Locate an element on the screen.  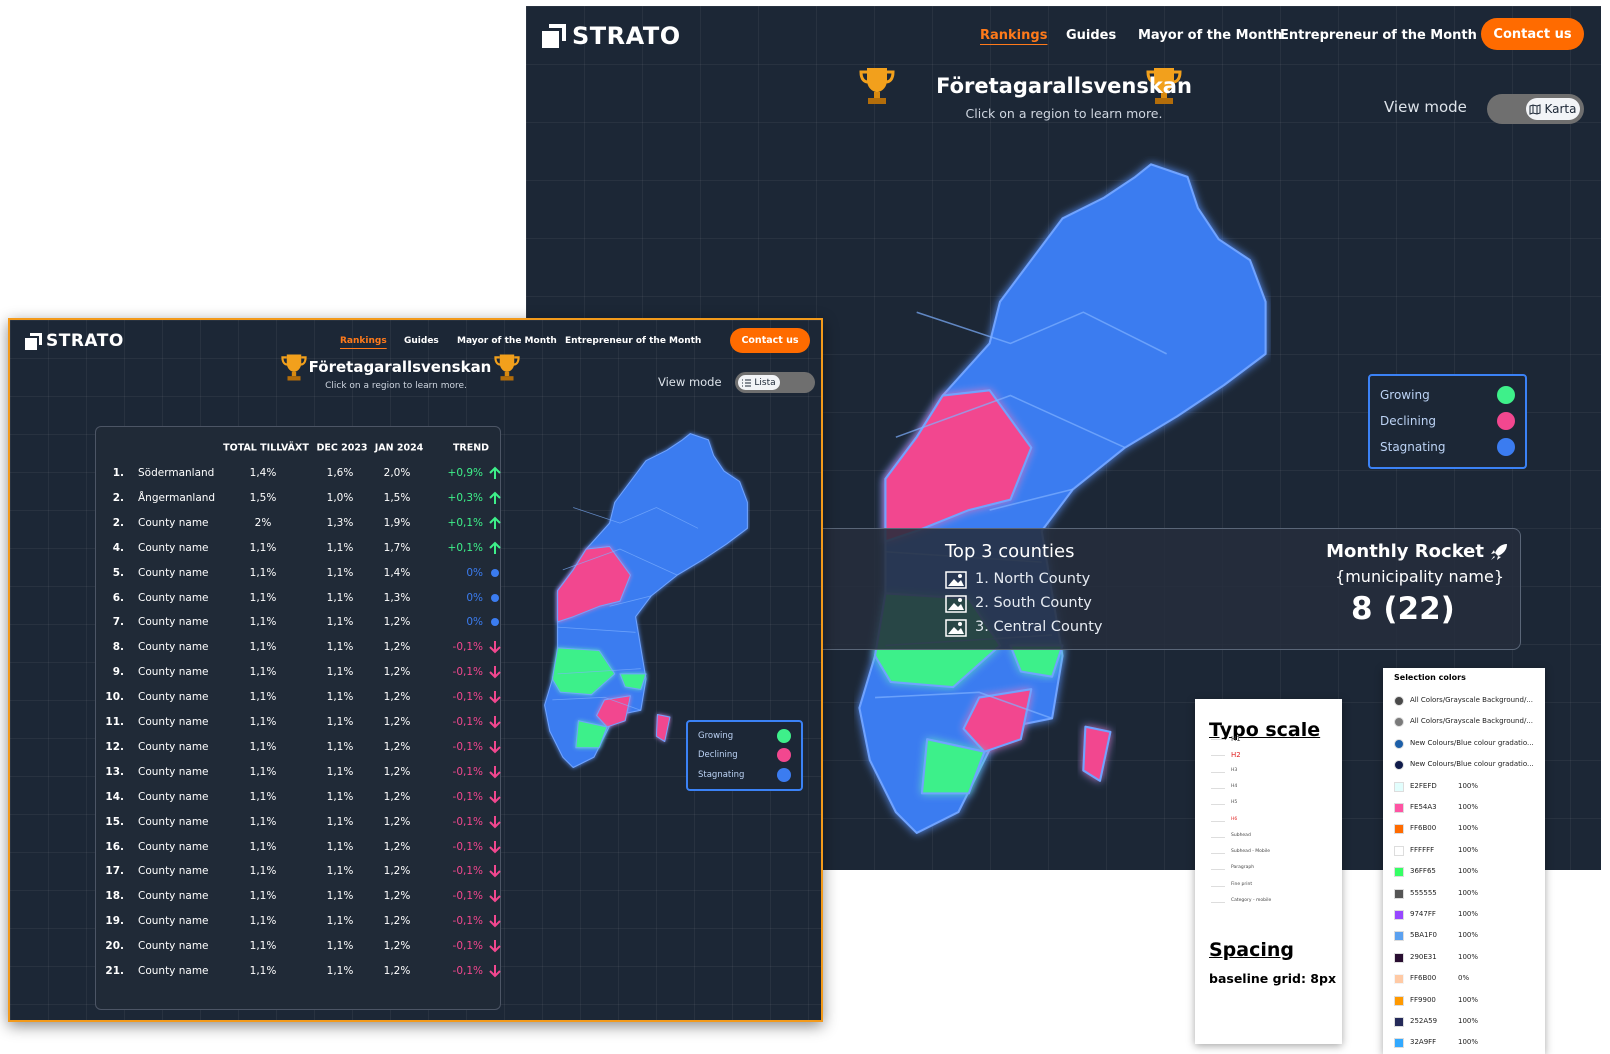
arrow-up is located at coordinates (495, 472).